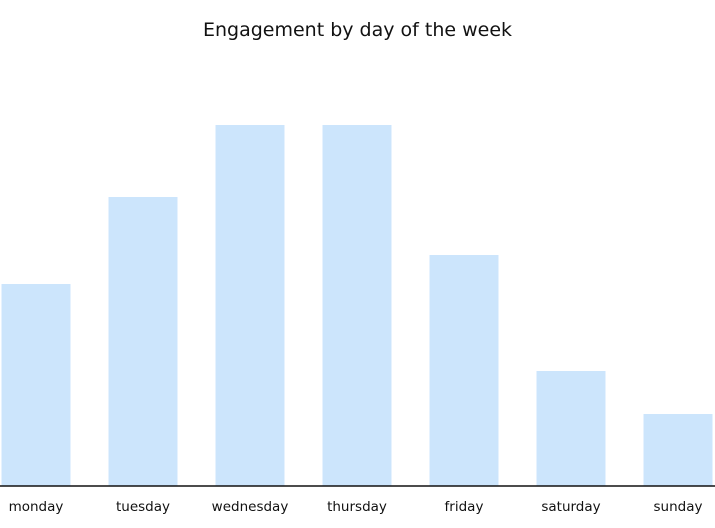  Describe the element at coordinates (250, 305) in the screenshot. I see `bar-wednesday` at that location.